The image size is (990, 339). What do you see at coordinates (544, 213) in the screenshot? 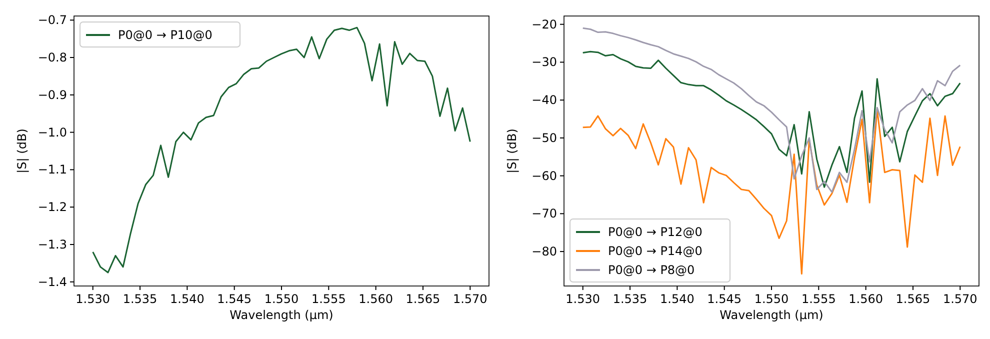
I see `y-tick-label: −70` at bounding box center [544, 213].